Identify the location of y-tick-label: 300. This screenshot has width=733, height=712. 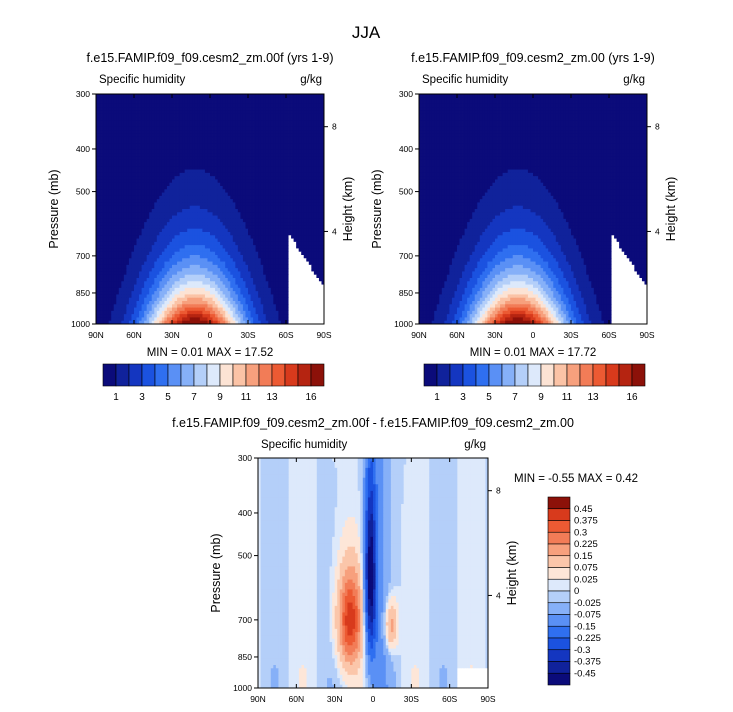
(406, 94).